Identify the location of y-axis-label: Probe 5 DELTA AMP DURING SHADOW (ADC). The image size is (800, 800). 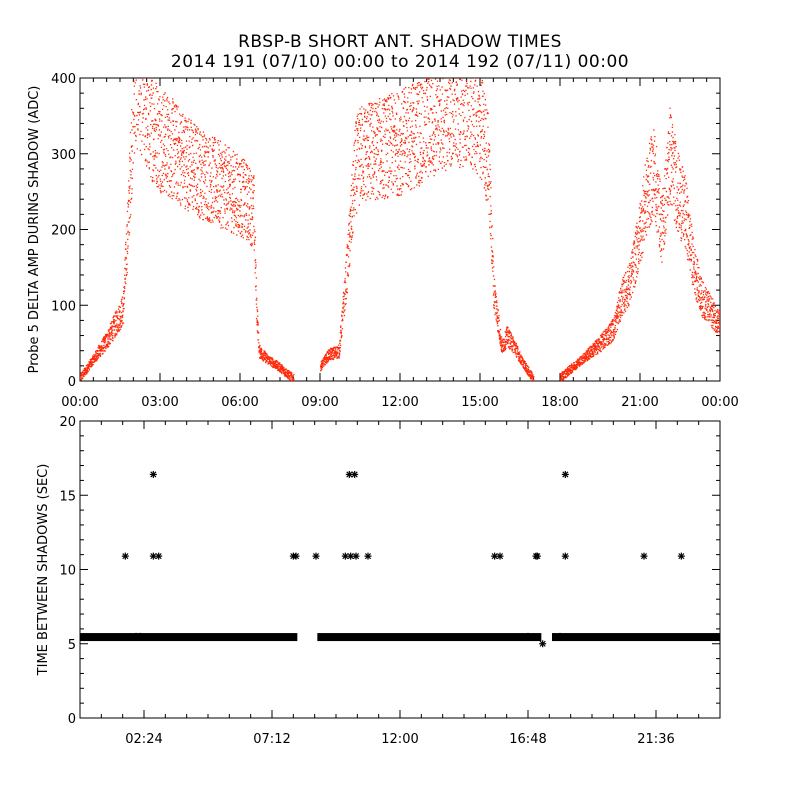
(34, 230).